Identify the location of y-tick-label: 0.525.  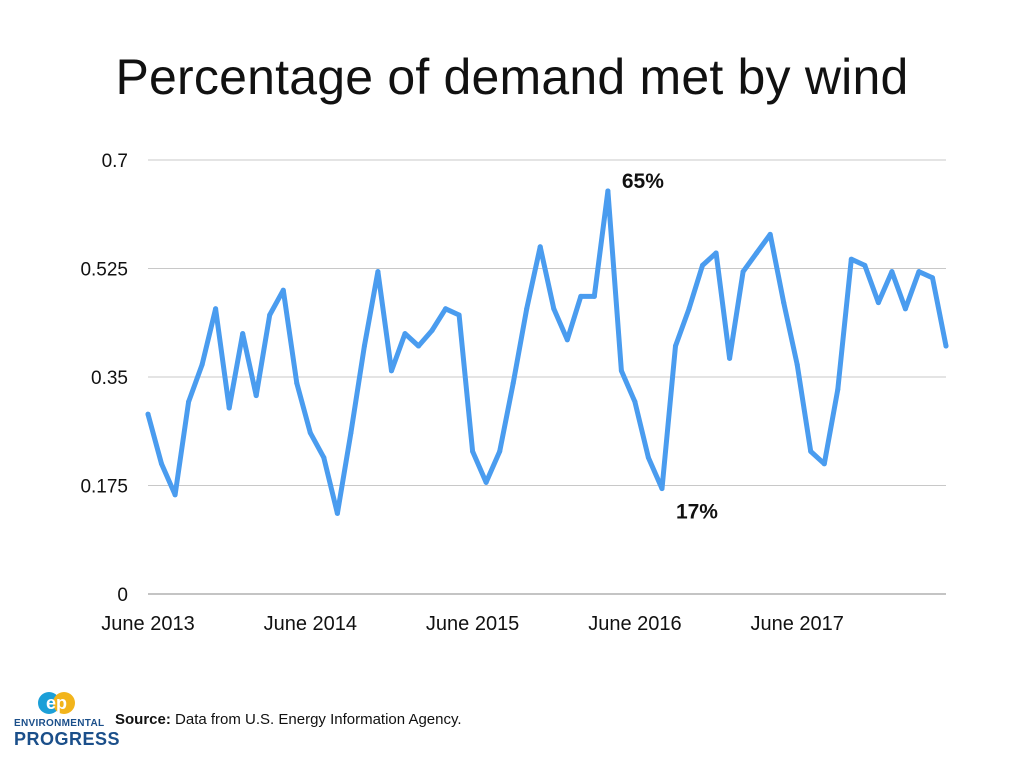
(104, 270).